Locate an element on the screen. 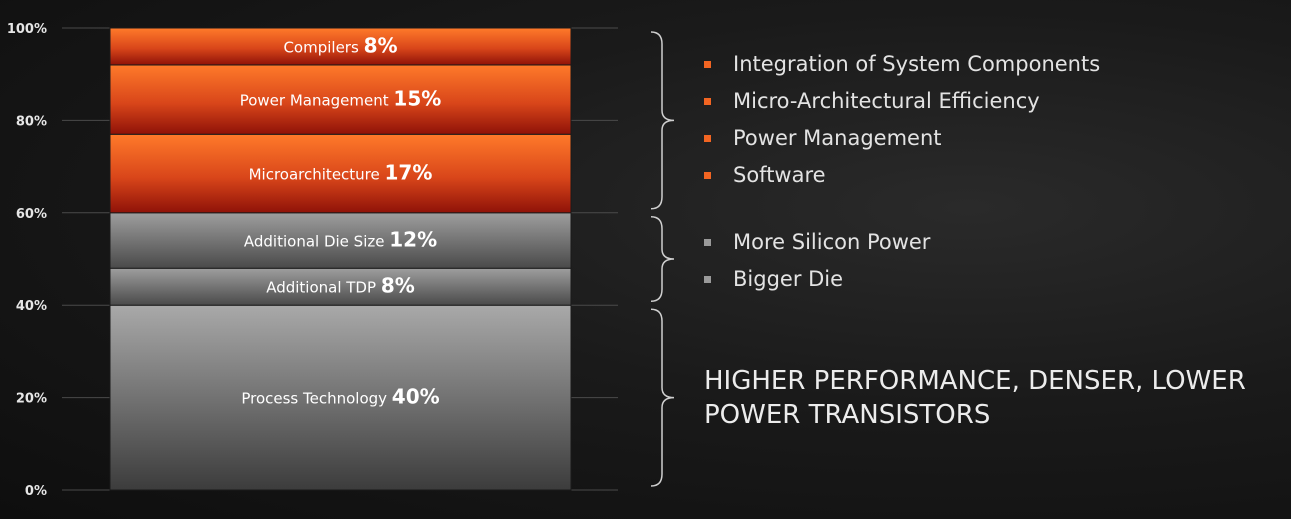 Image resolution: width=1291 pixels, height=519 pixels. bar-segment-group: Microarchitecture 17% is located at coordinates (340, 173).